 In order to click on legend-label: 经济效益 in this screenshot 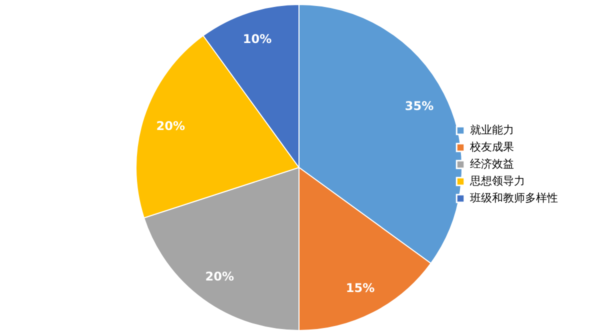, I will do `click(492, 164)`.